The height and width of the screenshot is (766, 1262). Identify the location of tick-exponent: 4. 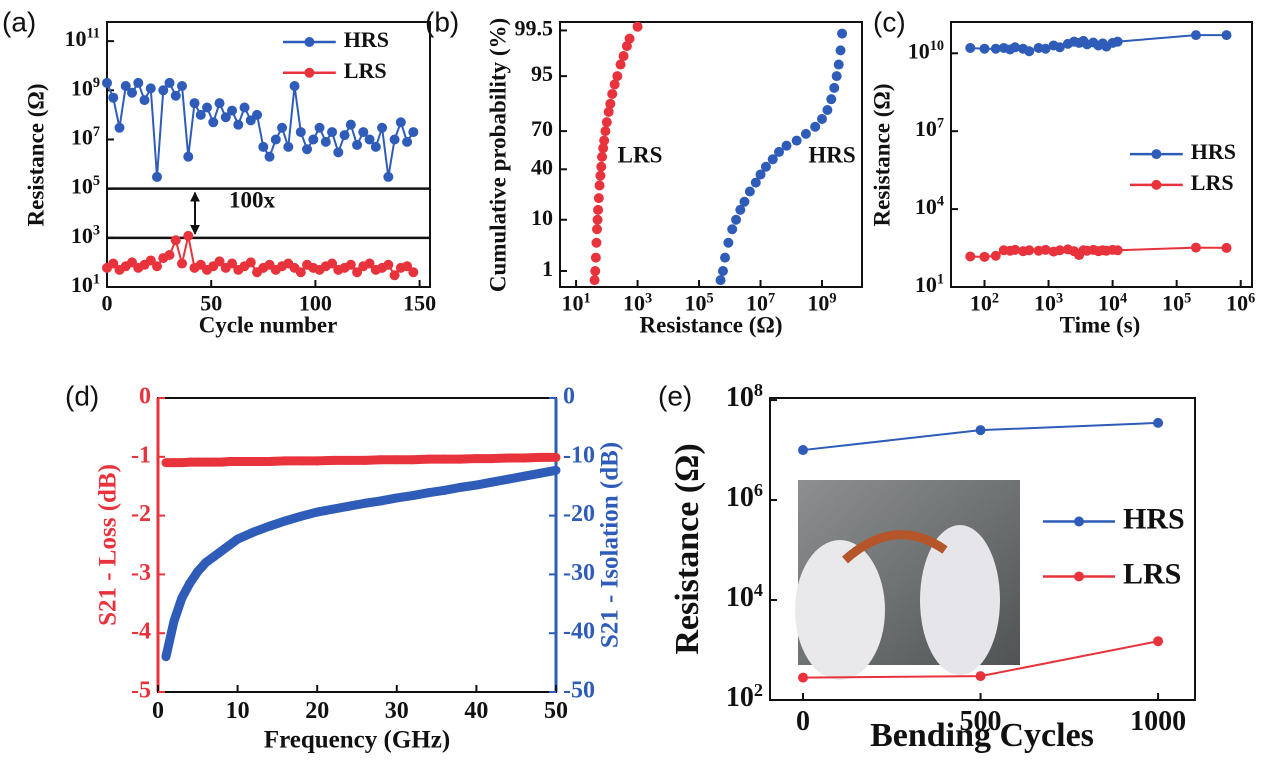
(758, 590).